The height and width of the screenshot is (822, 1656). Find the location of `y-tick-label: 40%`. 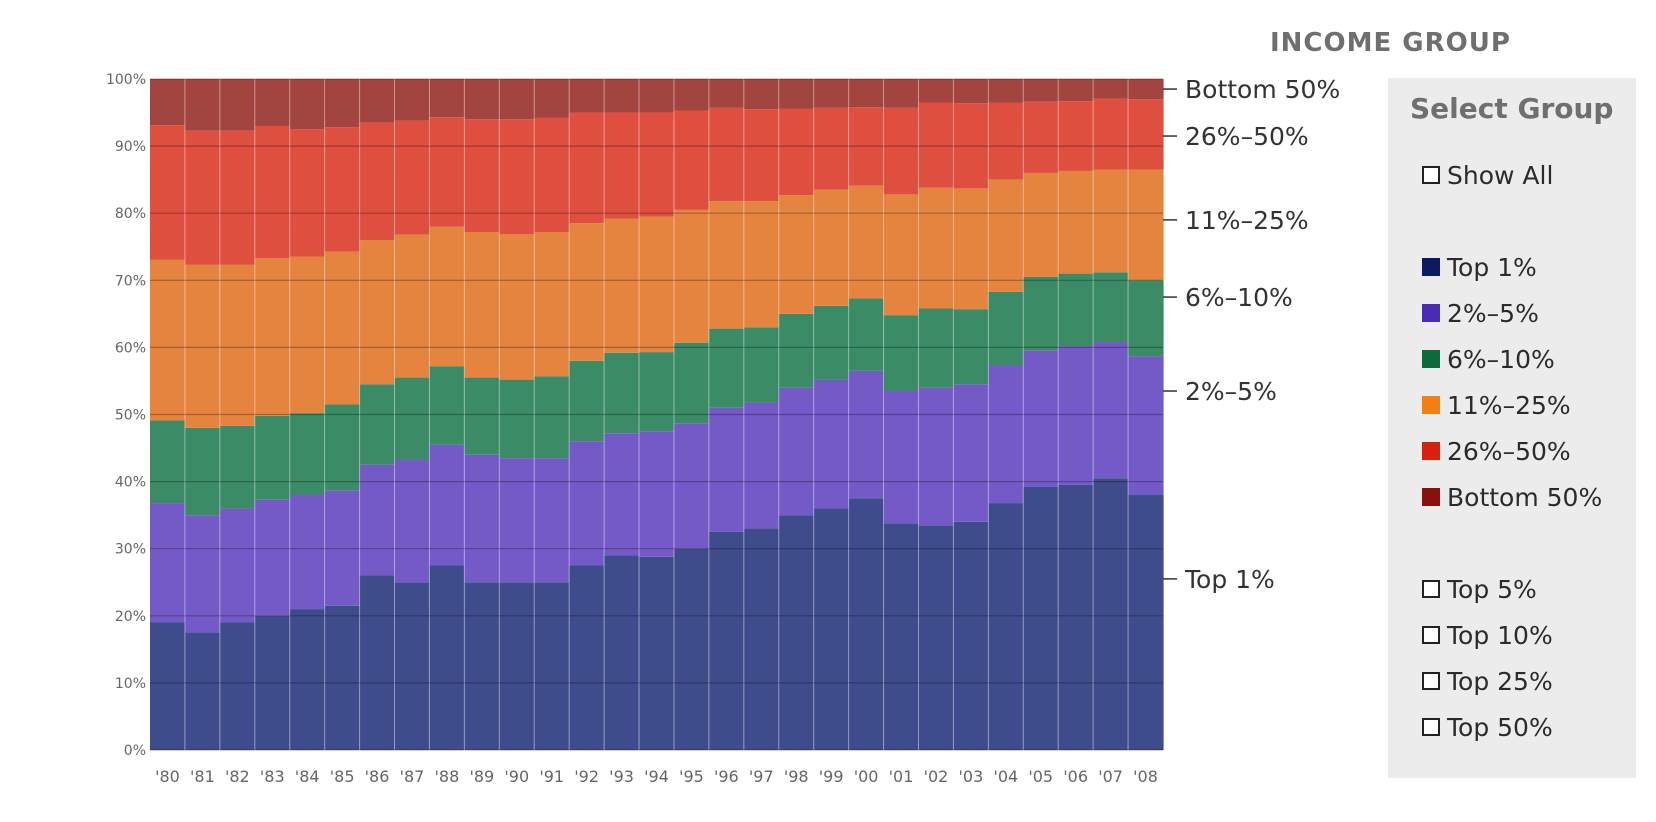

y-tick-label: 40% is located at coordinates (130, 483).